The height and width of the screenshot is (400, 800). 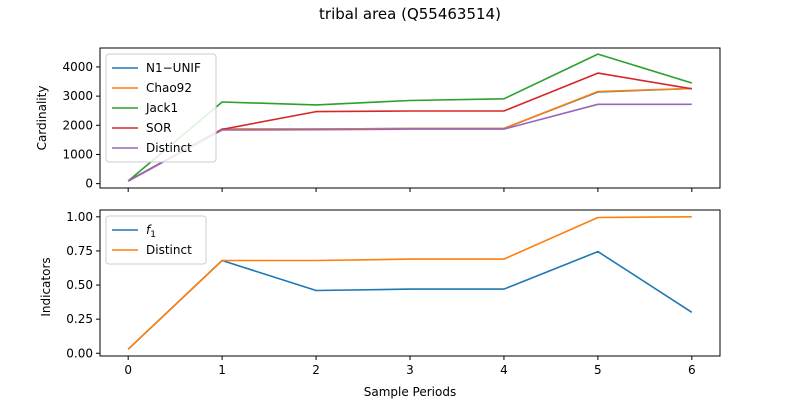 I want to click on legend-label: Chao92, so click(x=169, y=88).